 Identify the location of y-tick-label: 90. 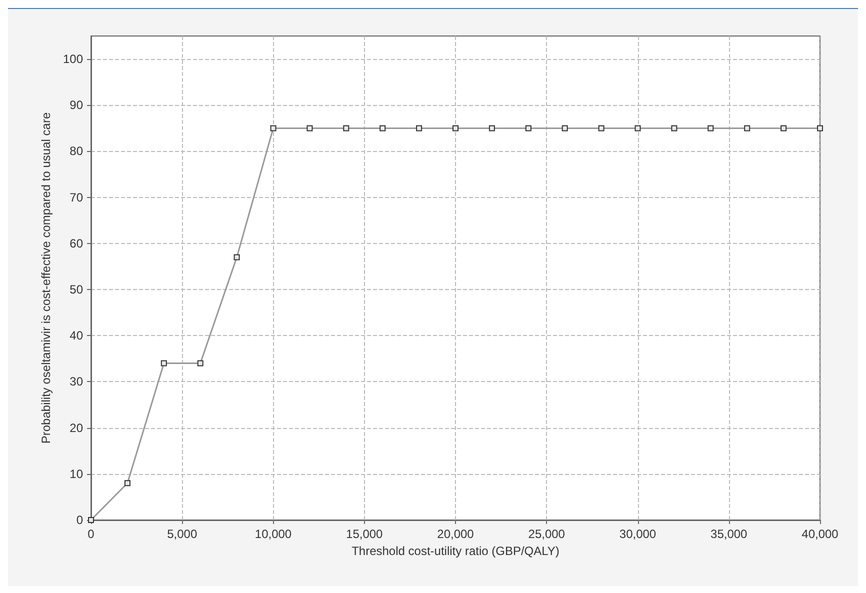
(77, 105).